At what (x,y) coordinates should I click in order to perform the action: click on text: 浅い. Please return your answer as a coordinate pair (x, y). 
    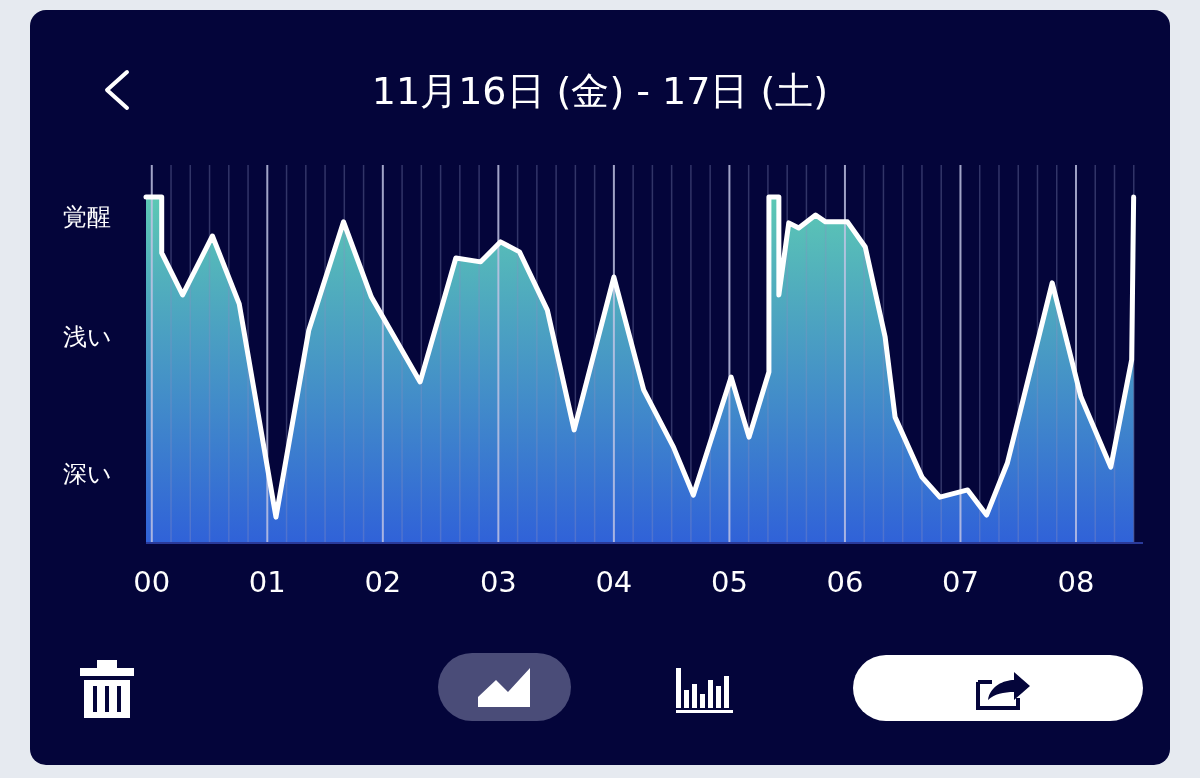
    Looking at the image, I should click on (87, 337).